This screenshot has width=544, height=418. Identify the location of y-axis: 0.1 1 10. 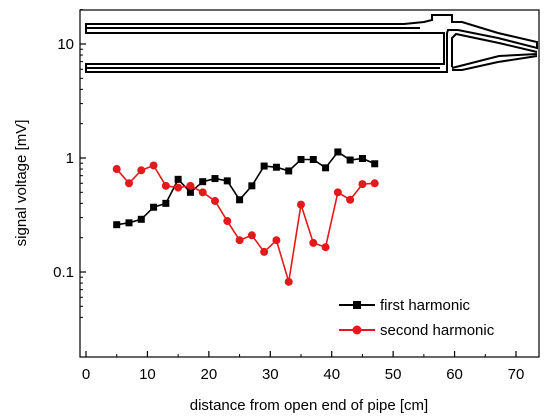
(69, 163).